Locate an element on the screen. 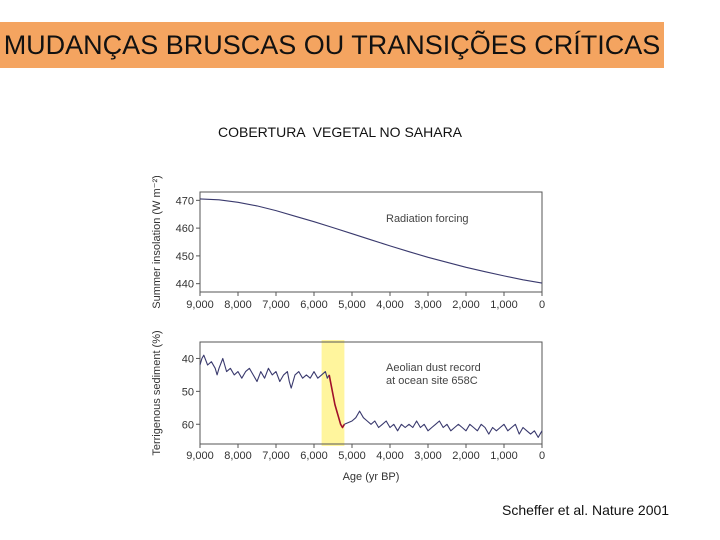 The height and width of the screenshot is (540, 720). y-tick-label: 50 is located at coordinates (188, 392).